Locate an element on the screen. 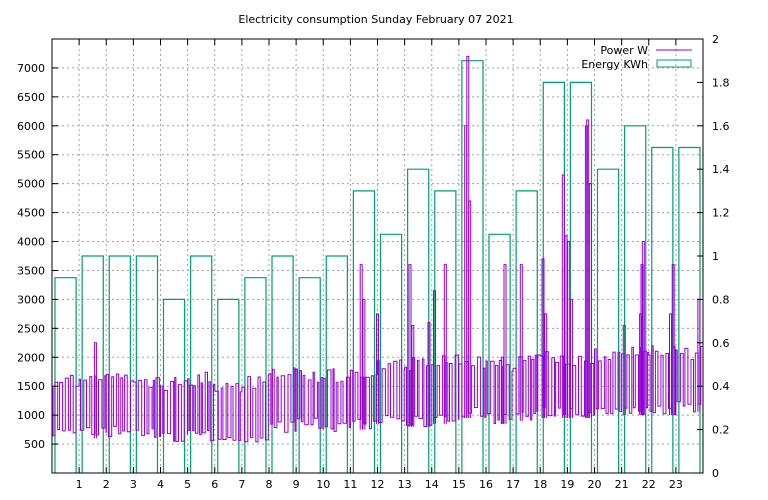 The height and width of the screenshot is (500, 768). x-tick-label: 14 is located at coordinates (432, 484).